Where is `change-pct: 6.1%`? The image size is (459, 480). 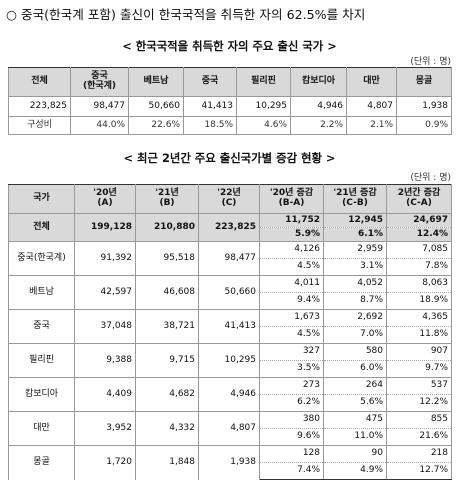
change-pct: 6.1% is located at coordinates (355, 234).